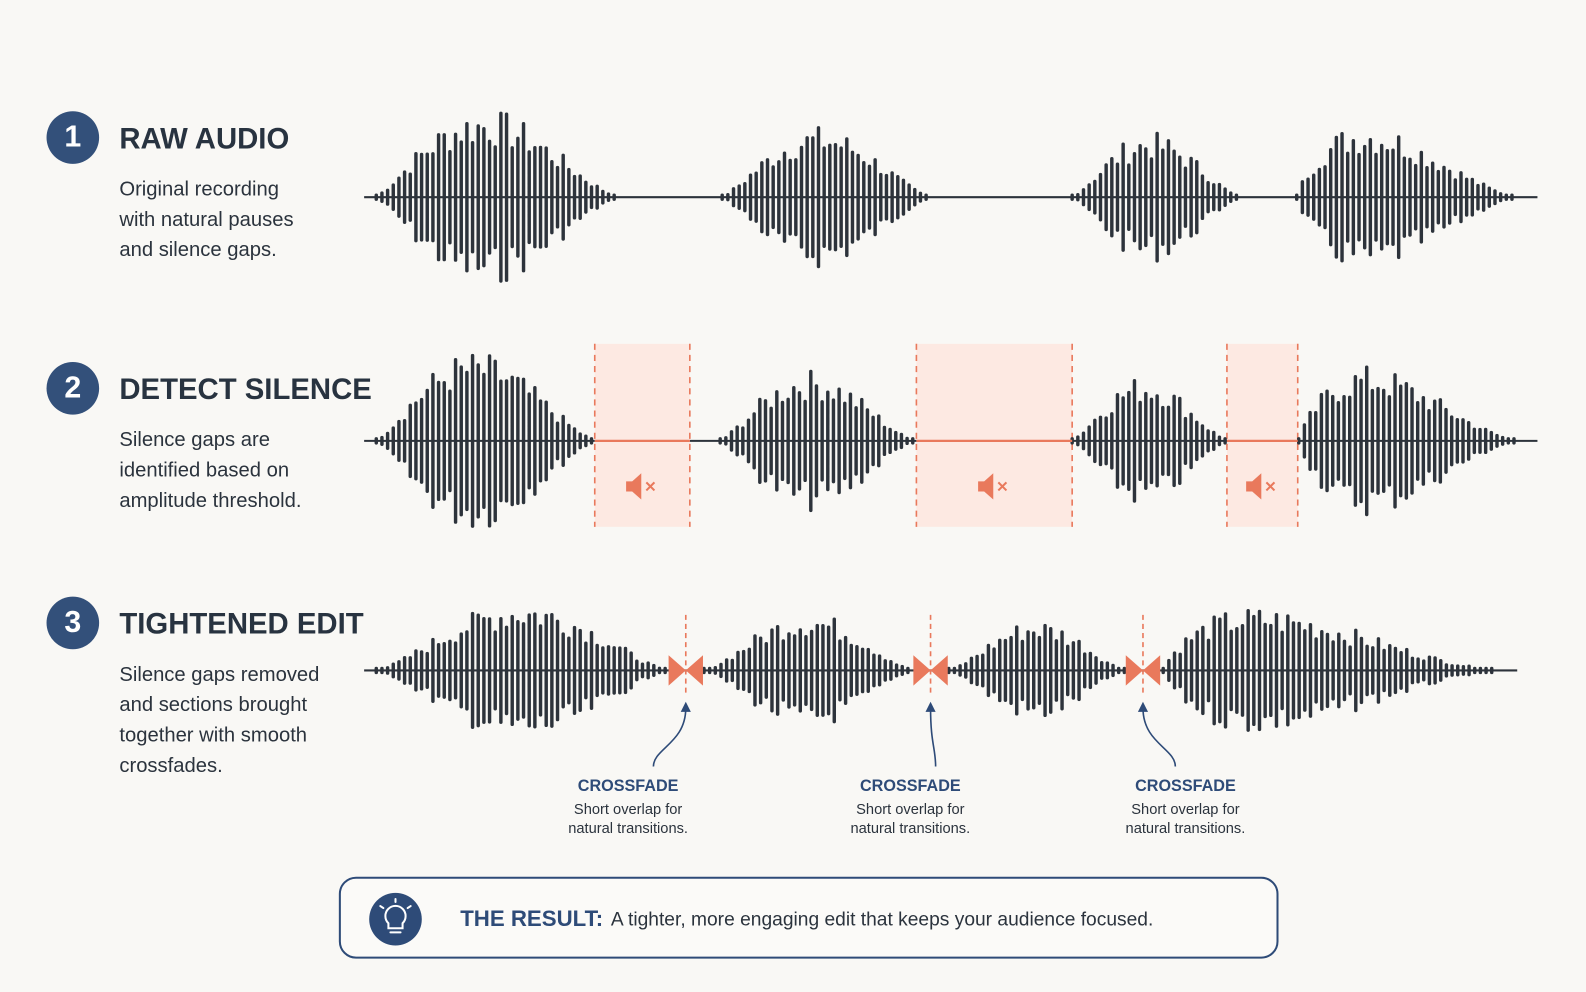  Describe the element at coordinates (210, 501) in the screenshot. I see `step-description: amplitude threshold.` at that location.